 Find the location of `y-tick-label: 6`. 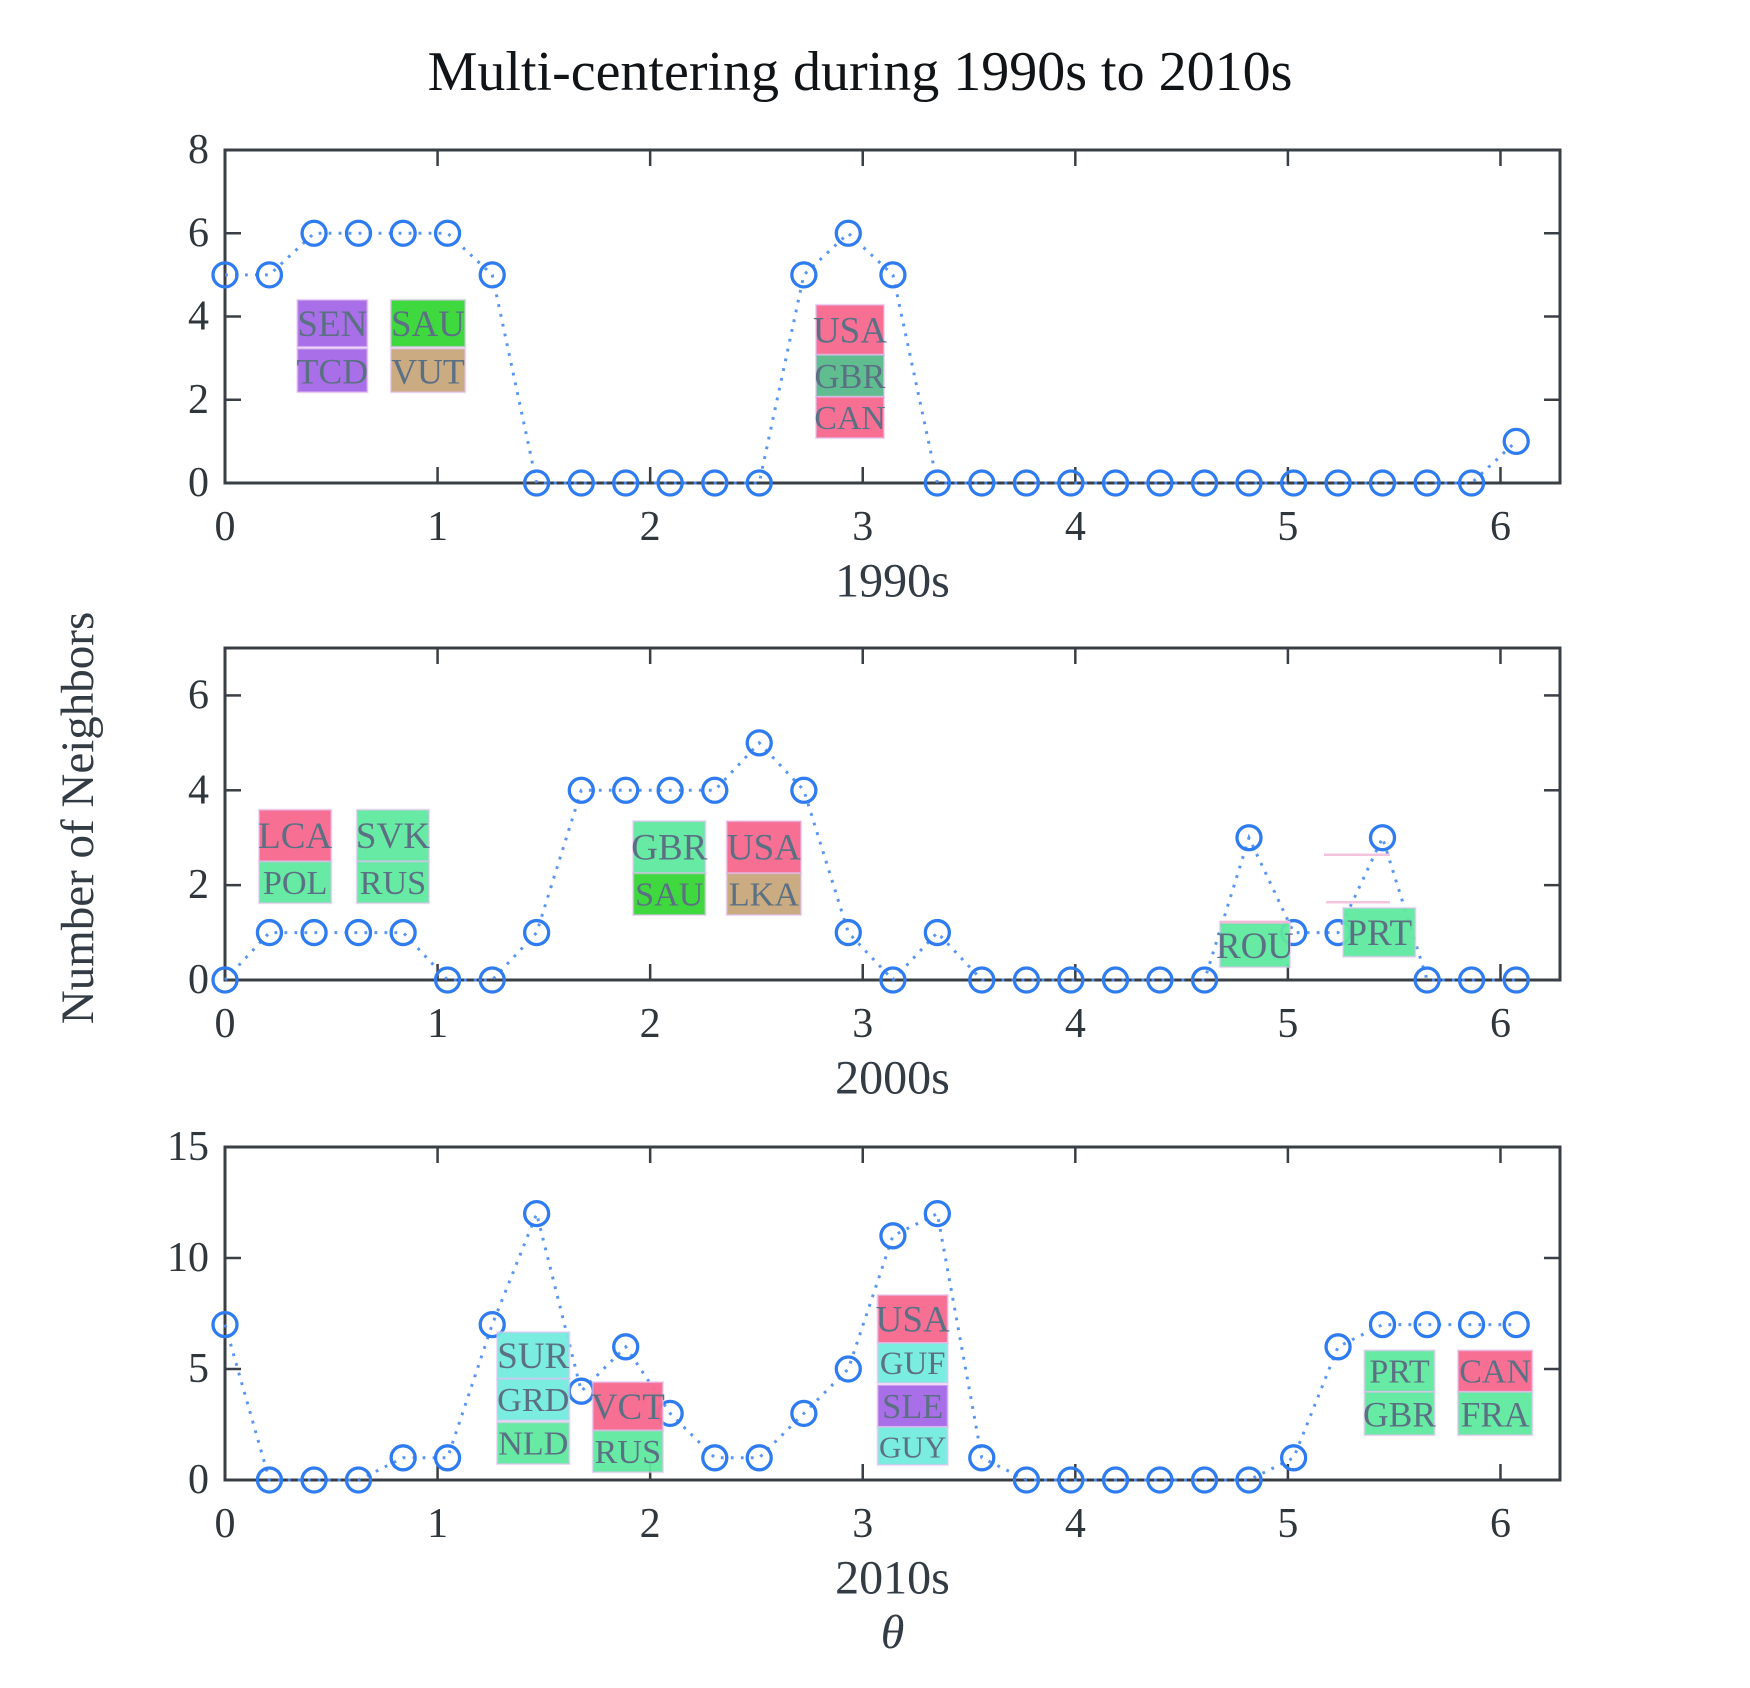

y-tick-label: 6 is located at coordinates (198, 695).